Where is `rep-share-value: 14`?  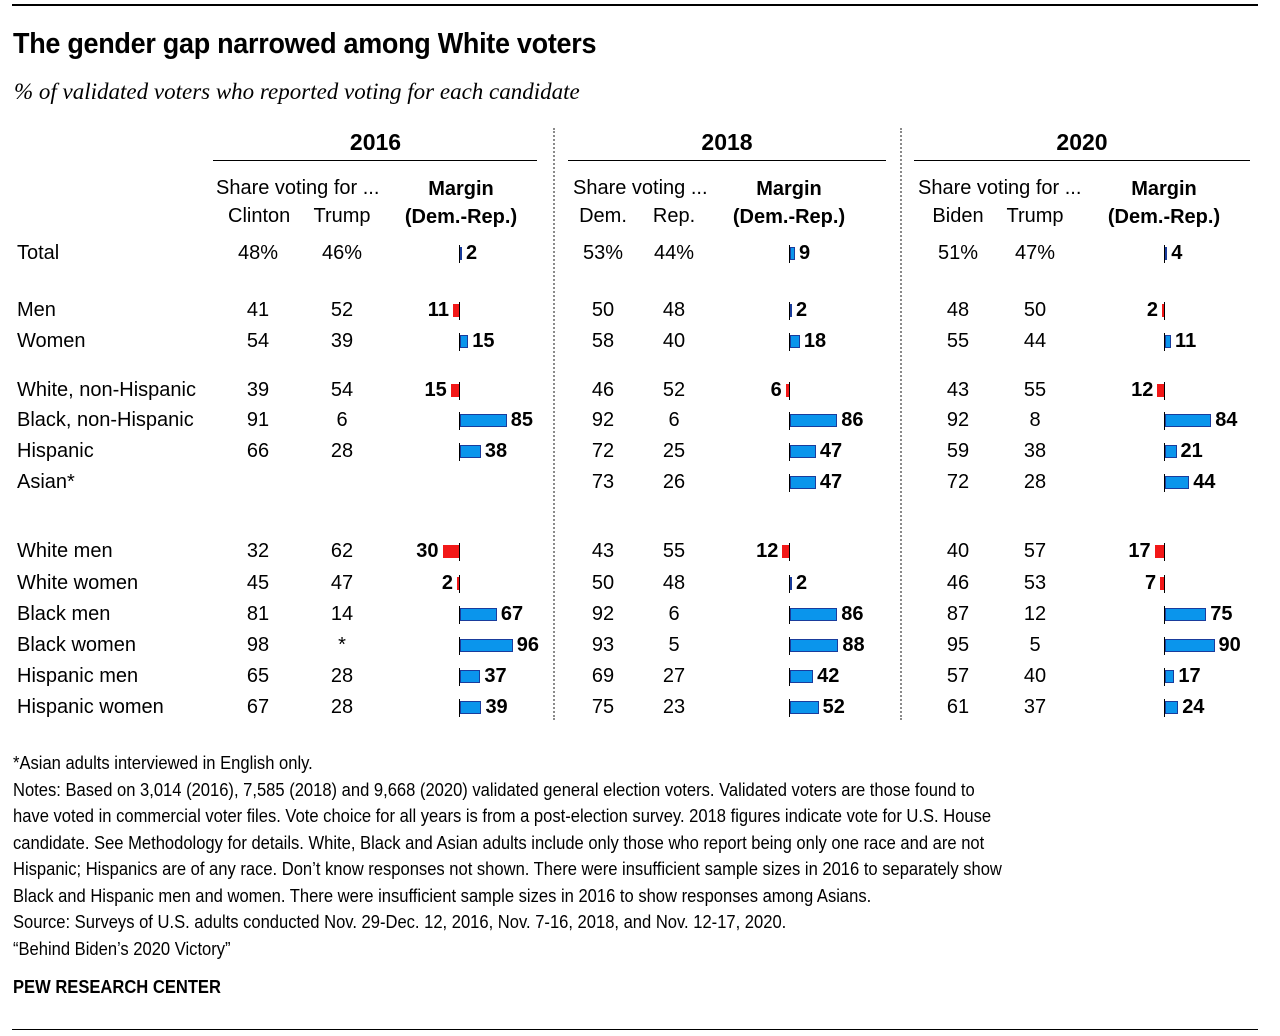
rep-share-value: 14 is located at coordinates (342, 614).